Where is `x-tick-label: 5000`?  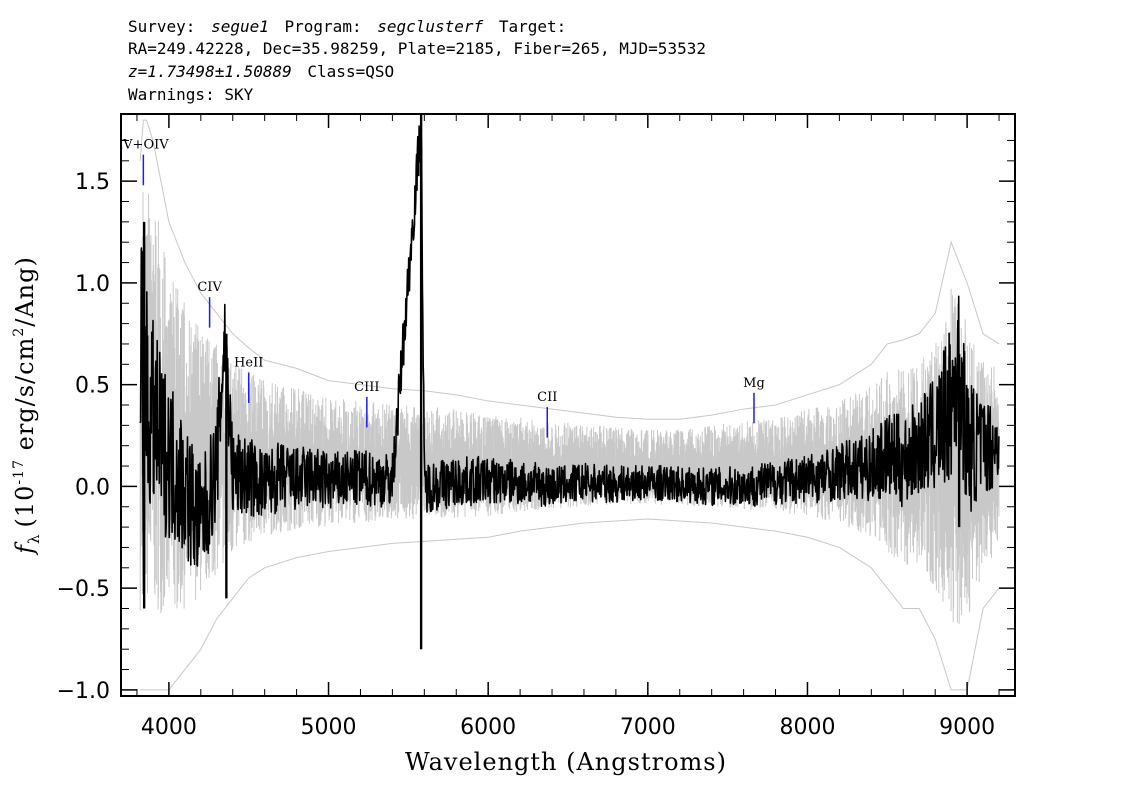
x-tick-label: 5000 is located at coordinates (329, 727).